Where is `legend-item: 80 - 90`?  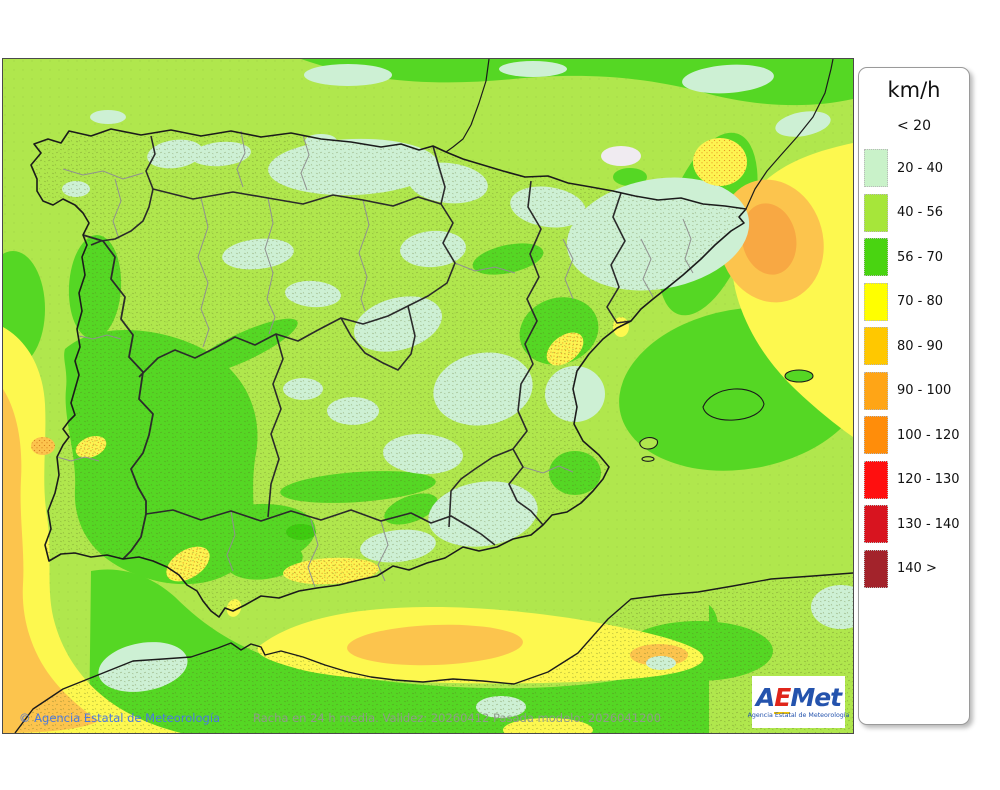
legend-item: 80 - 90 is located at coordinates (914, 346).